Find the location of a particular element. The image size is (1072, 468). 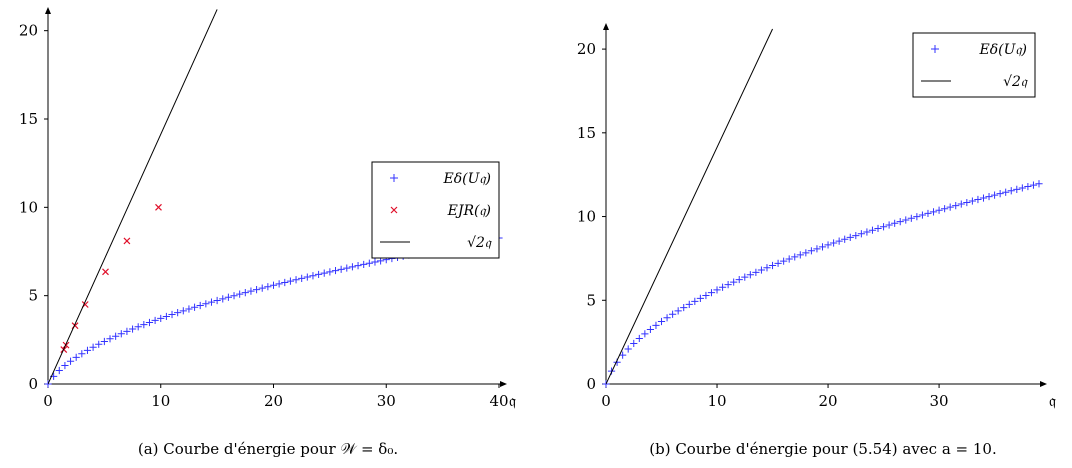

legend-cross-sample is located at coordinates (394, 210).